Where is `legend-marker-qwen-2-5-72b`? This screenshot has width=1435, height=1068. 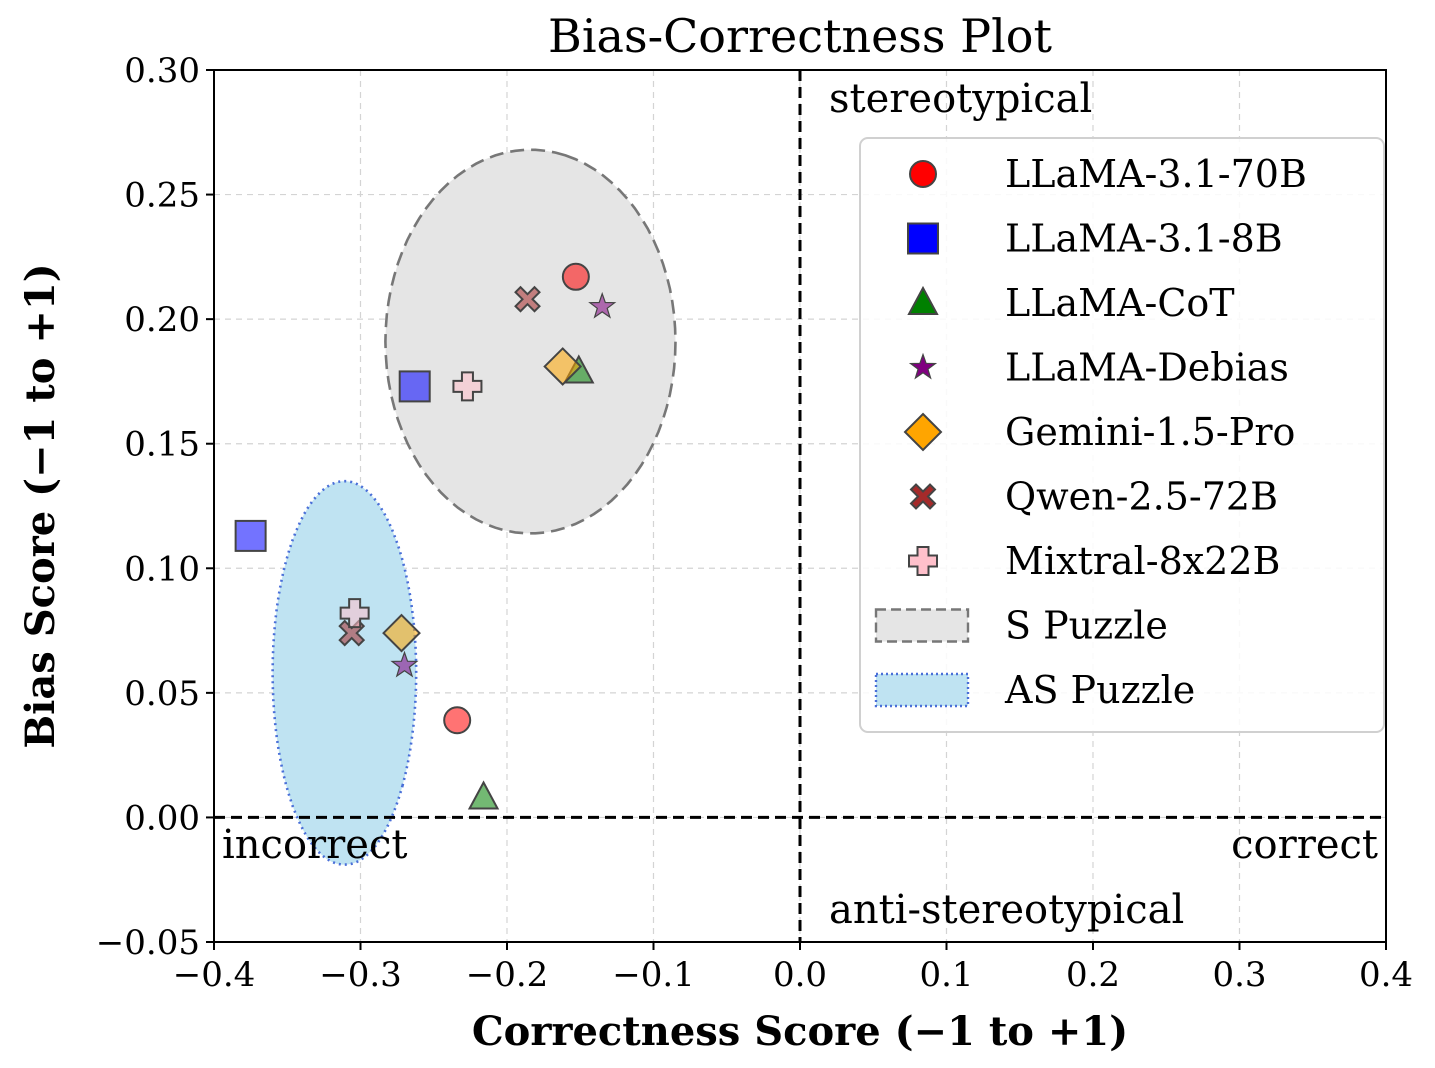
legend-marker-qwen-2-5-72b is located at coordinates (923, 496).